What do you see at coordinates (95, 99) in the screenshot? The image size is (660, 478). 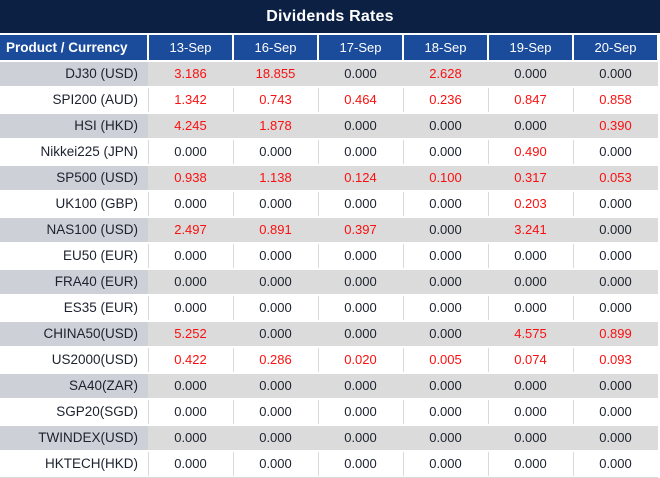 I see `product-label: SPI200 (AUD)` at bounding box center [95, 99].